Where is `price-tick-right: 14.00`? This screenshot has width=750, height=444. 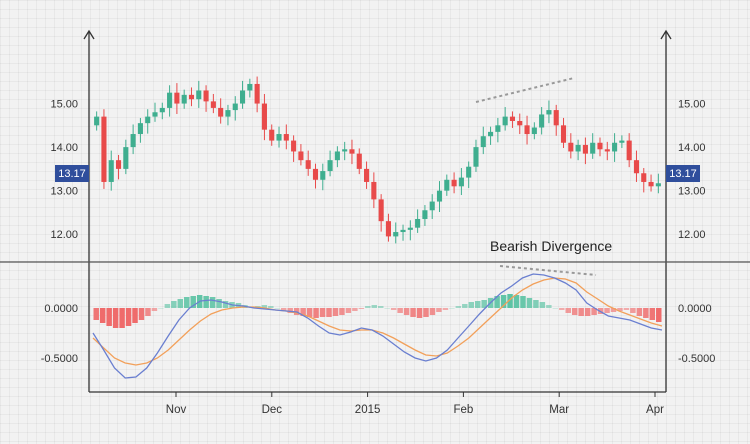
price-tick-right: 14.00 is located at coordinates (692, 148).